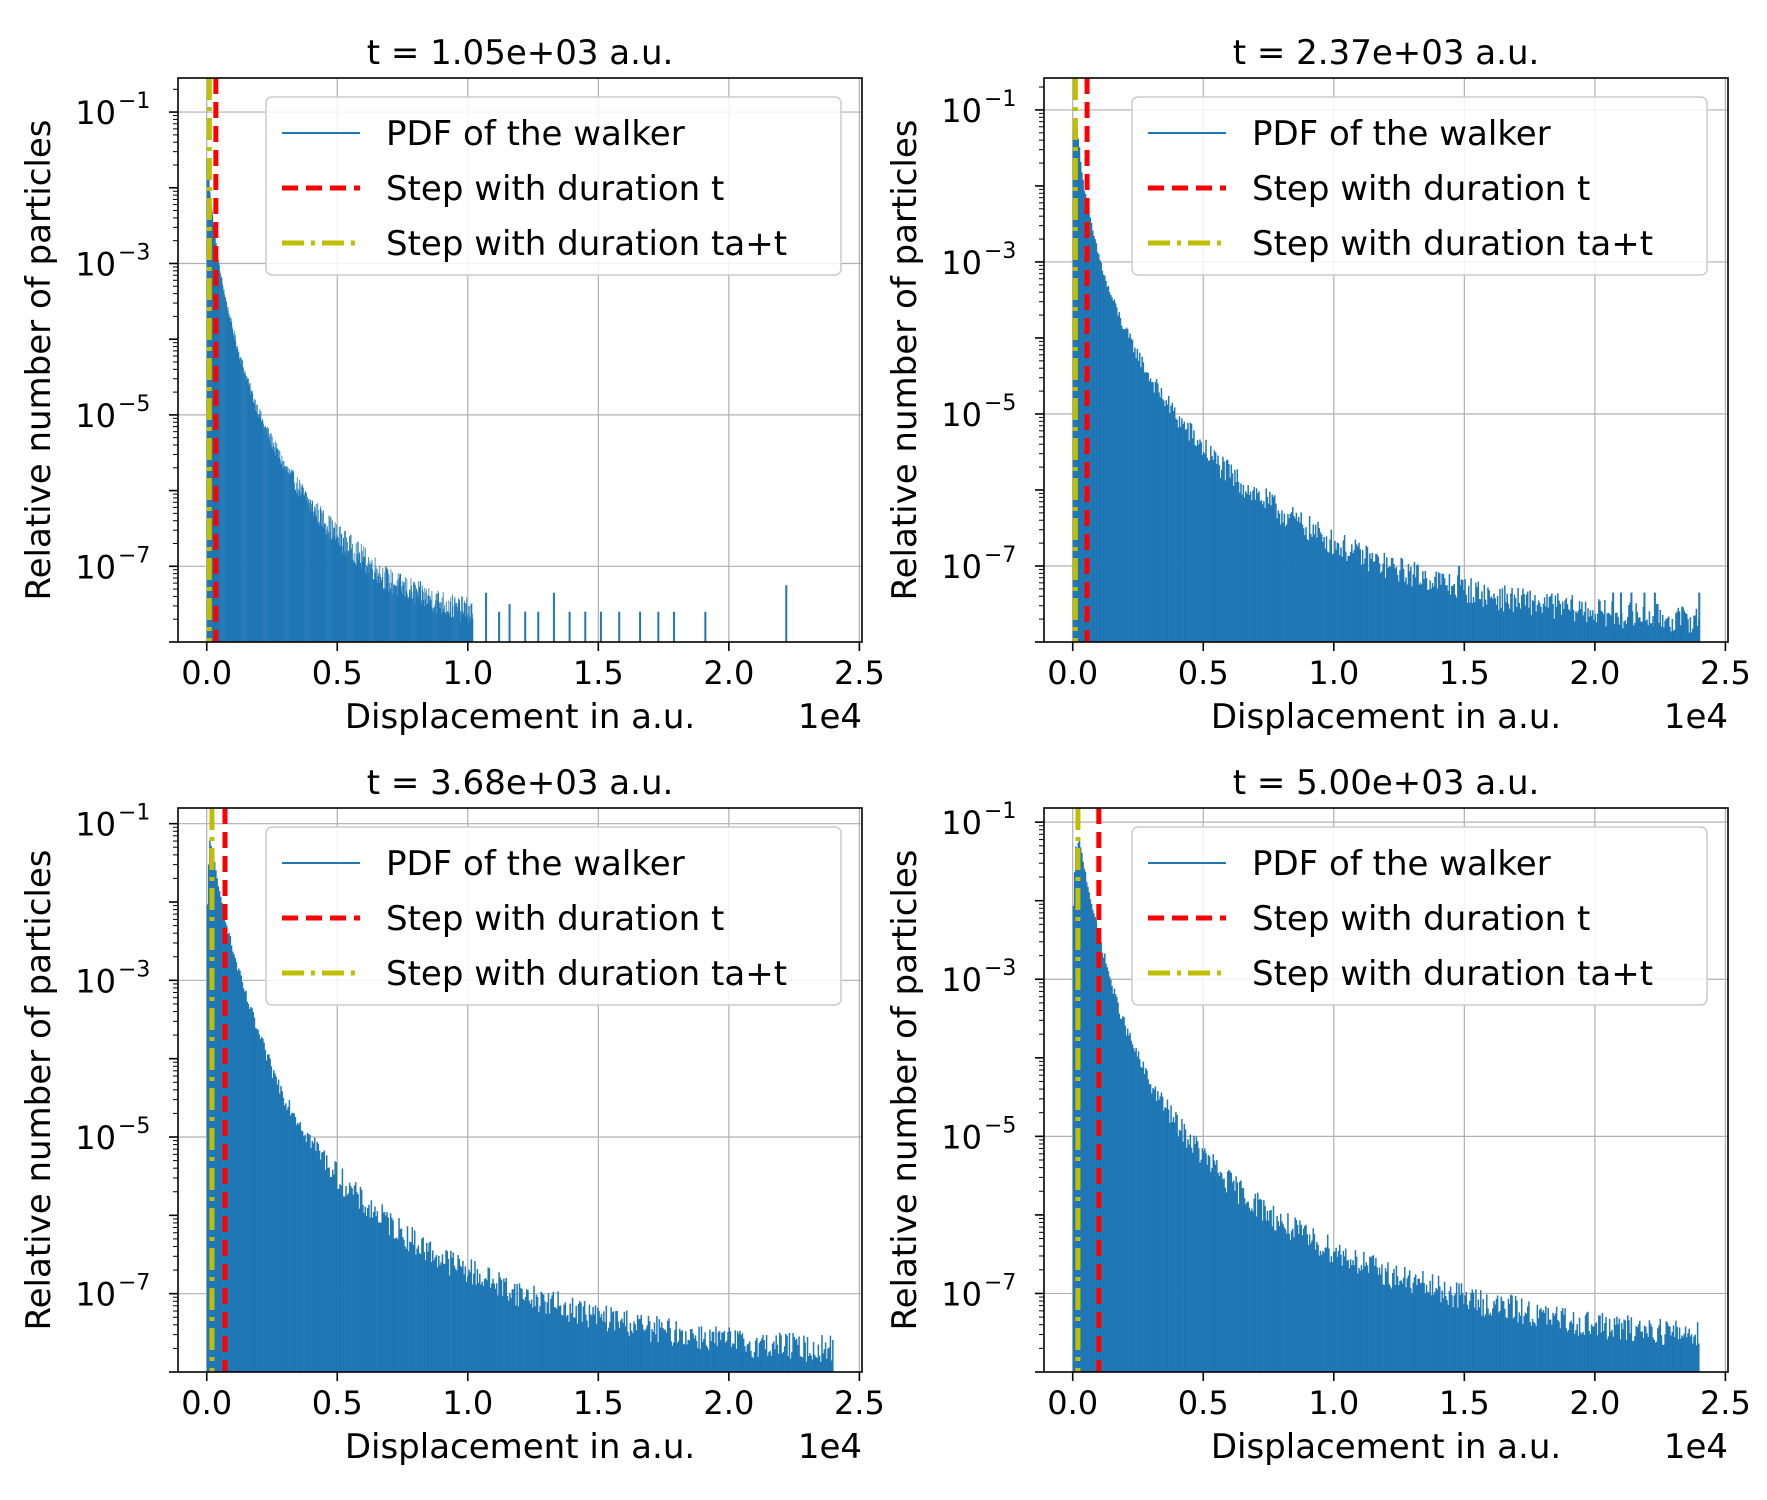 The image size is (1767, 1500). I want to click on x-offset-label: 1e4, so click(1696, 1447).